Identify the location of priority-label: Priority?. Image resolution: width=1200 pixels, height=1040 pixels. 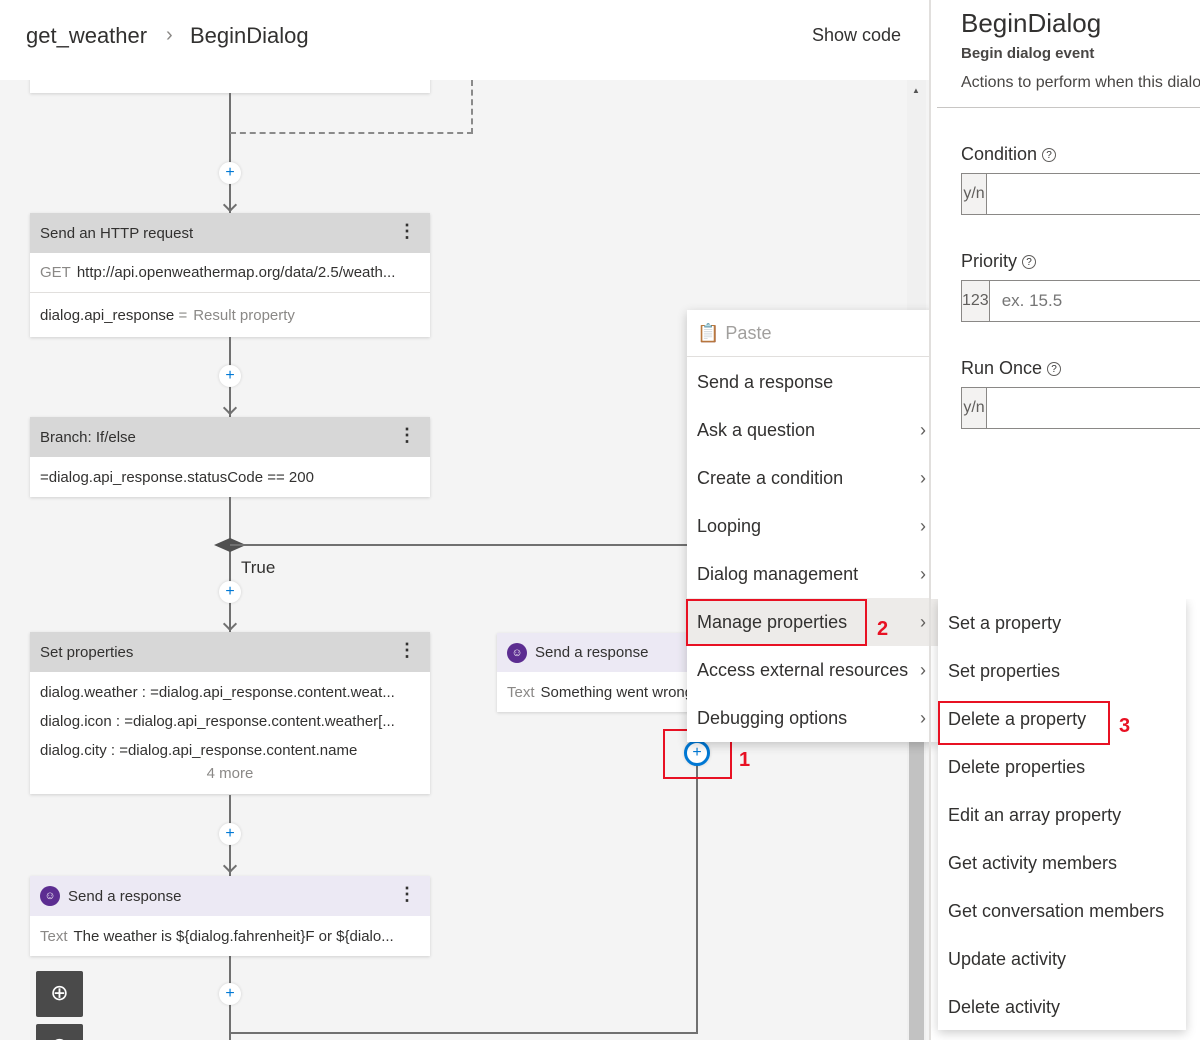
(999, 261).